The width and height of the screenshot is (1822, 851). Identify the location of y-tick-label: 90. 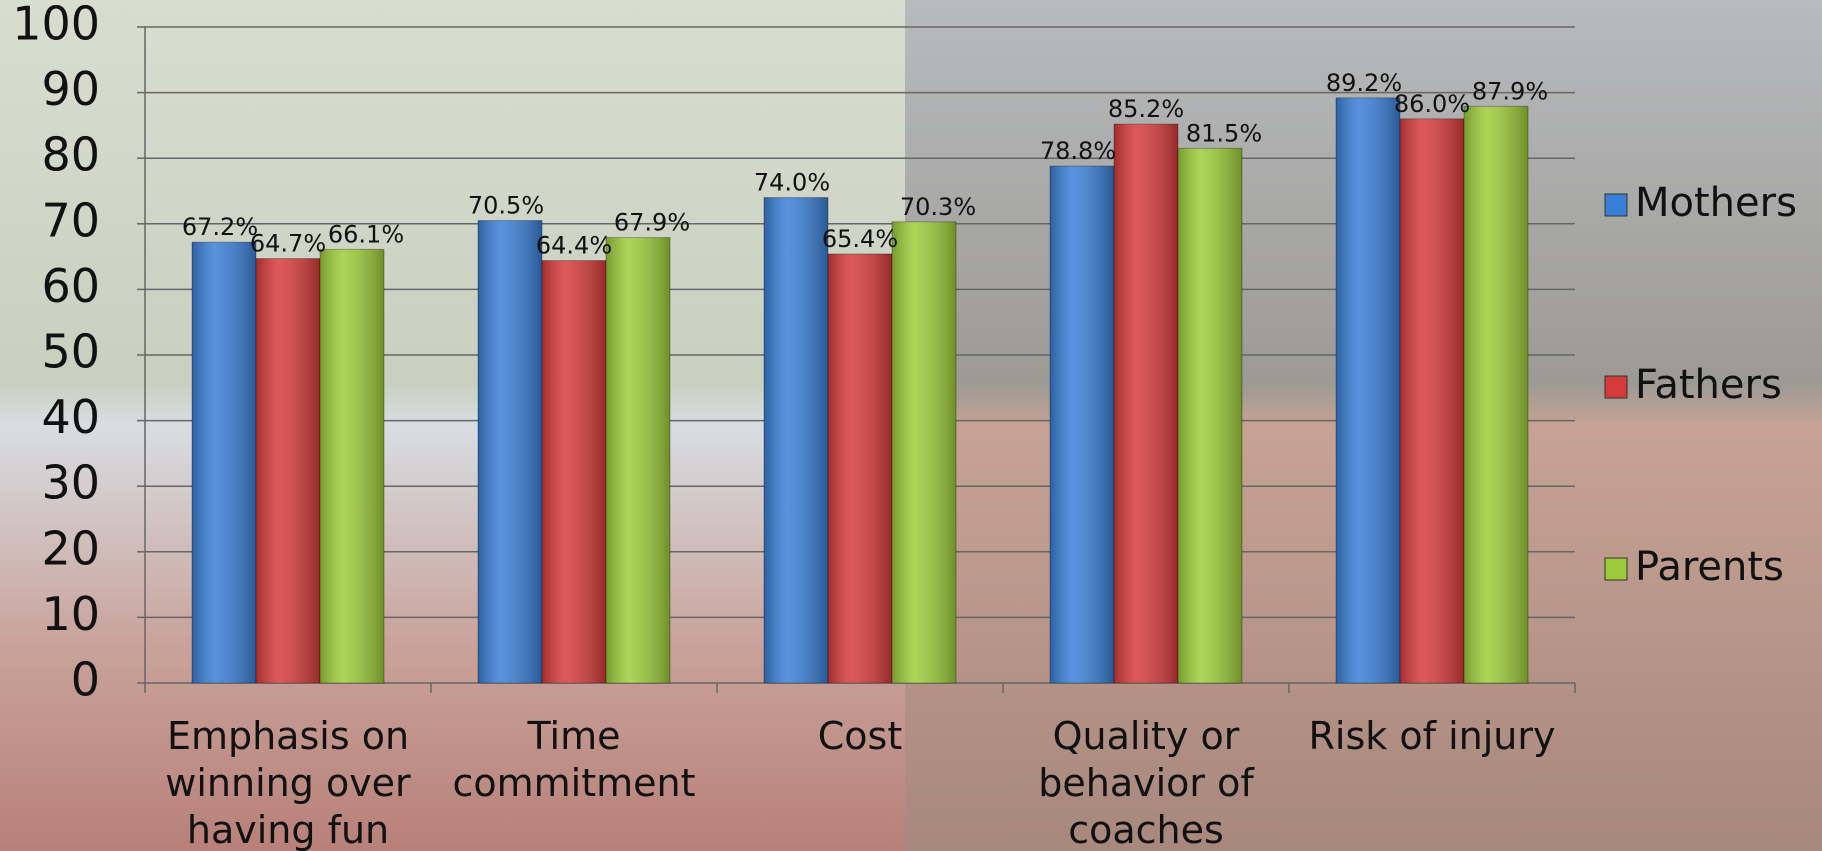
(70, 89).